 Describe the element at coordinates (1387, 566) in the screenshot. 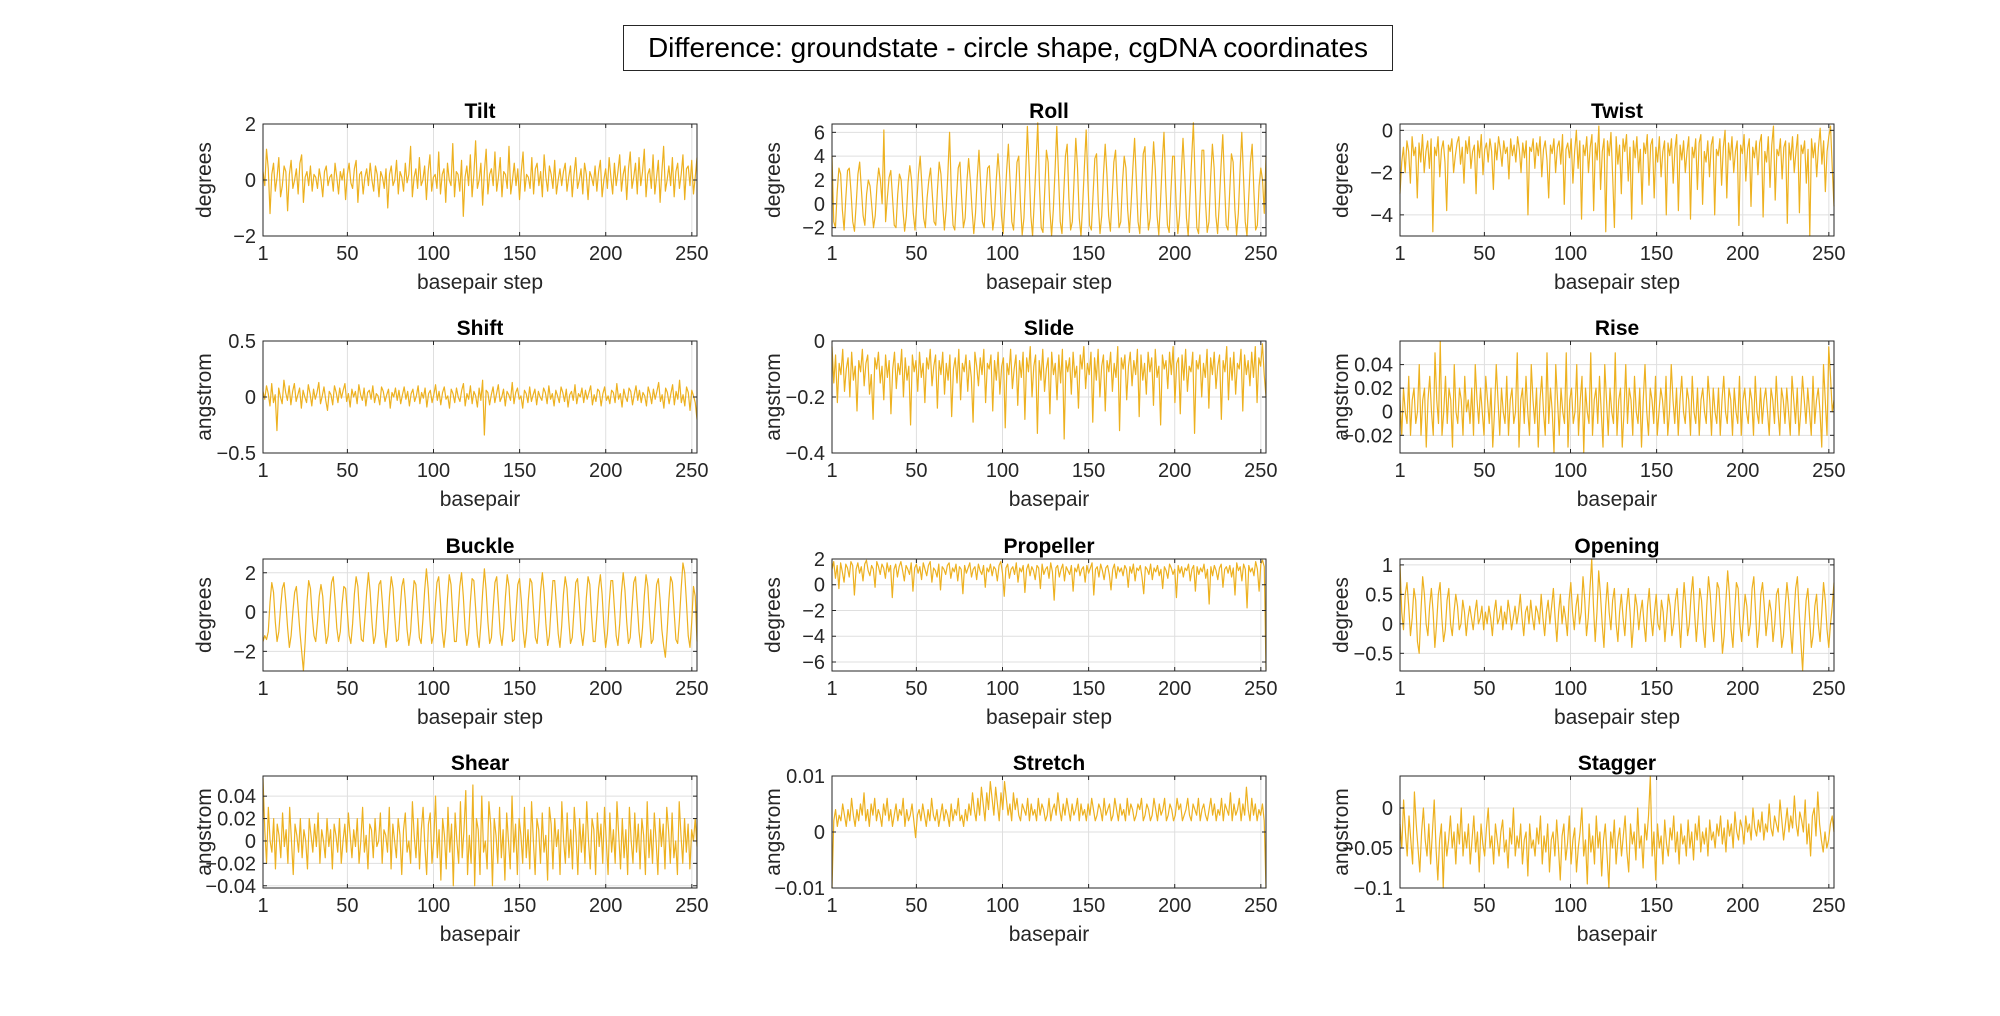

I see `y-tick-label: 1` at that location.